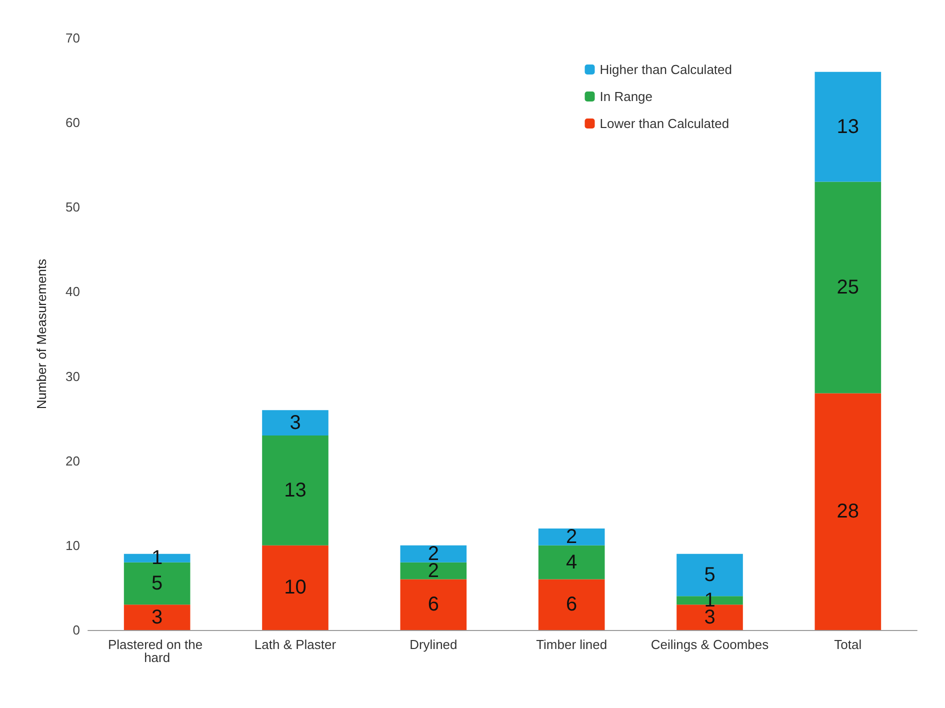 This screenshot has height=708, width=945. What do you see at coordinates (76, 630) in the screenshot?
I see `y-tick-label: 0` at bounding box center [76, 630].